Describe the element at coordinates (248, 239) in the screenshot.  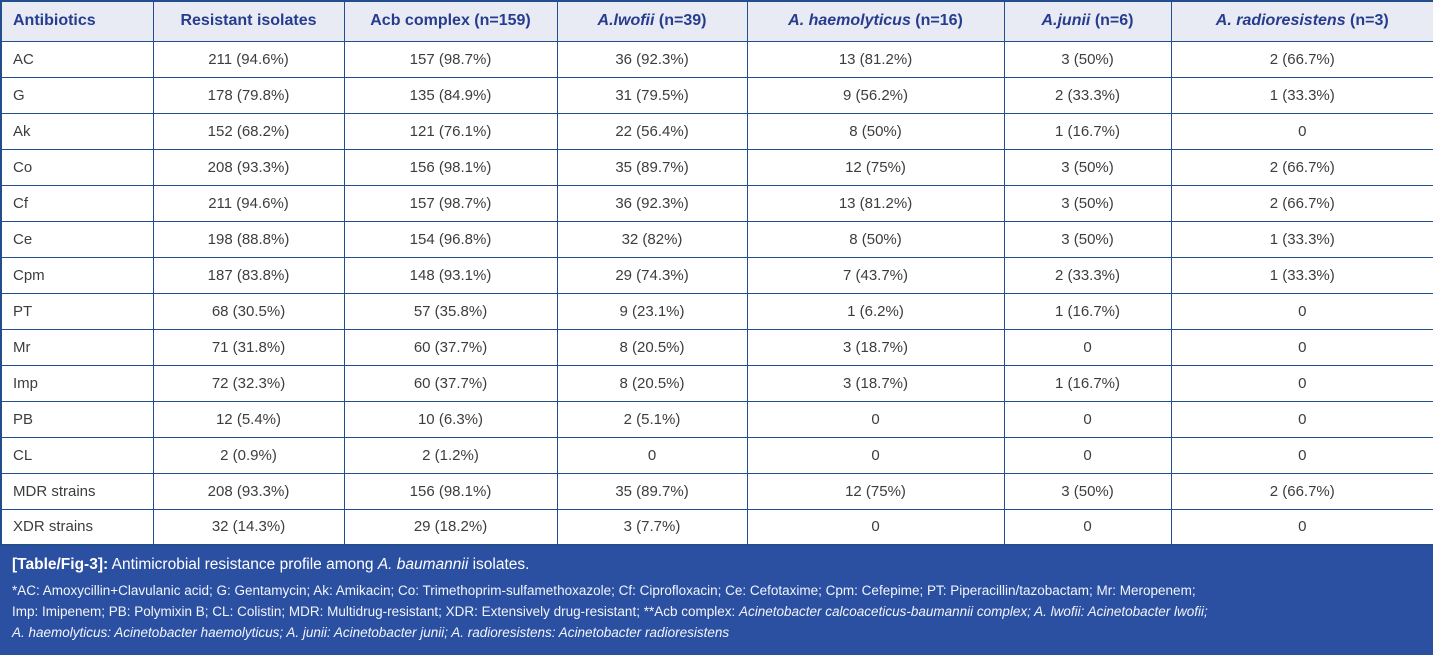
I see `value-cell: 198 (88.8%)` at that location.